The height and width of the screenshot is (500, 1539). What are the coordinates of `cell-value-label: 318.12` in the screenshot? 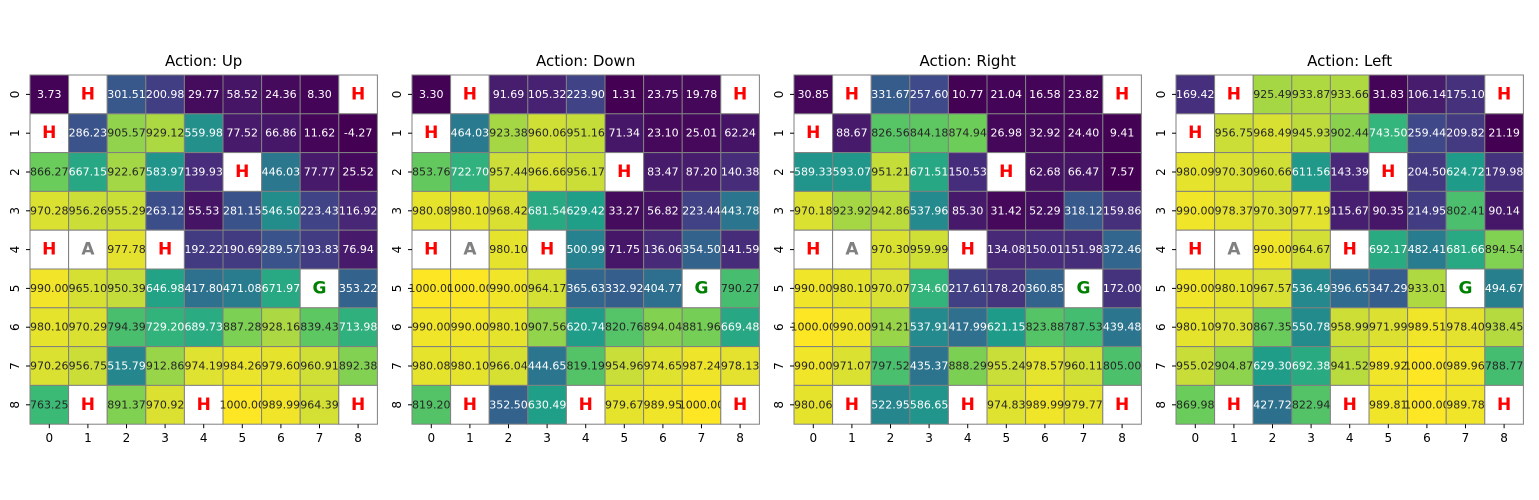 It's located at (1083, 210).